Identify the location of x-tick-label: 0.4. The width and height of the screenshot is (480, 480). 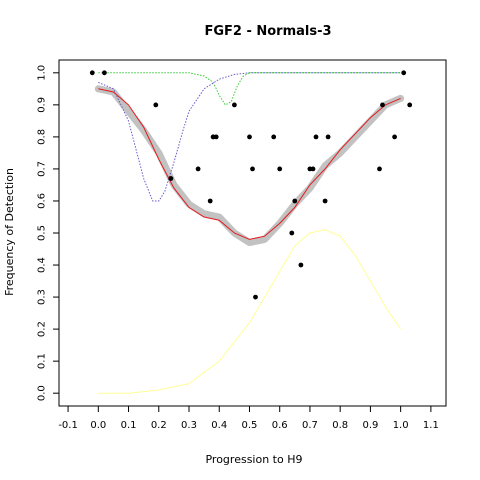
(219, 425).